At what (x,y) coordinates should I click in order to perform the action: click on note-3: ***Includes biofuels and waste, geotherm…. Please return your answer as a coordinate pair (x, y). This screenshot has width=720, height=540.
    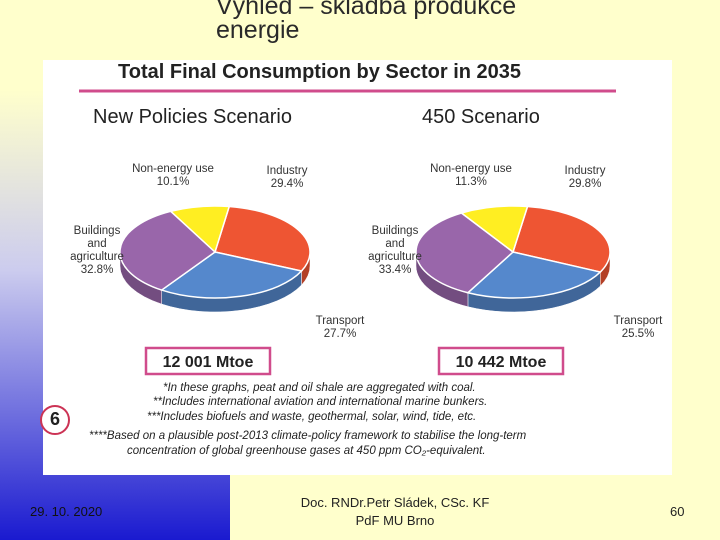
    Looking at the image, I should click on (311, 417).